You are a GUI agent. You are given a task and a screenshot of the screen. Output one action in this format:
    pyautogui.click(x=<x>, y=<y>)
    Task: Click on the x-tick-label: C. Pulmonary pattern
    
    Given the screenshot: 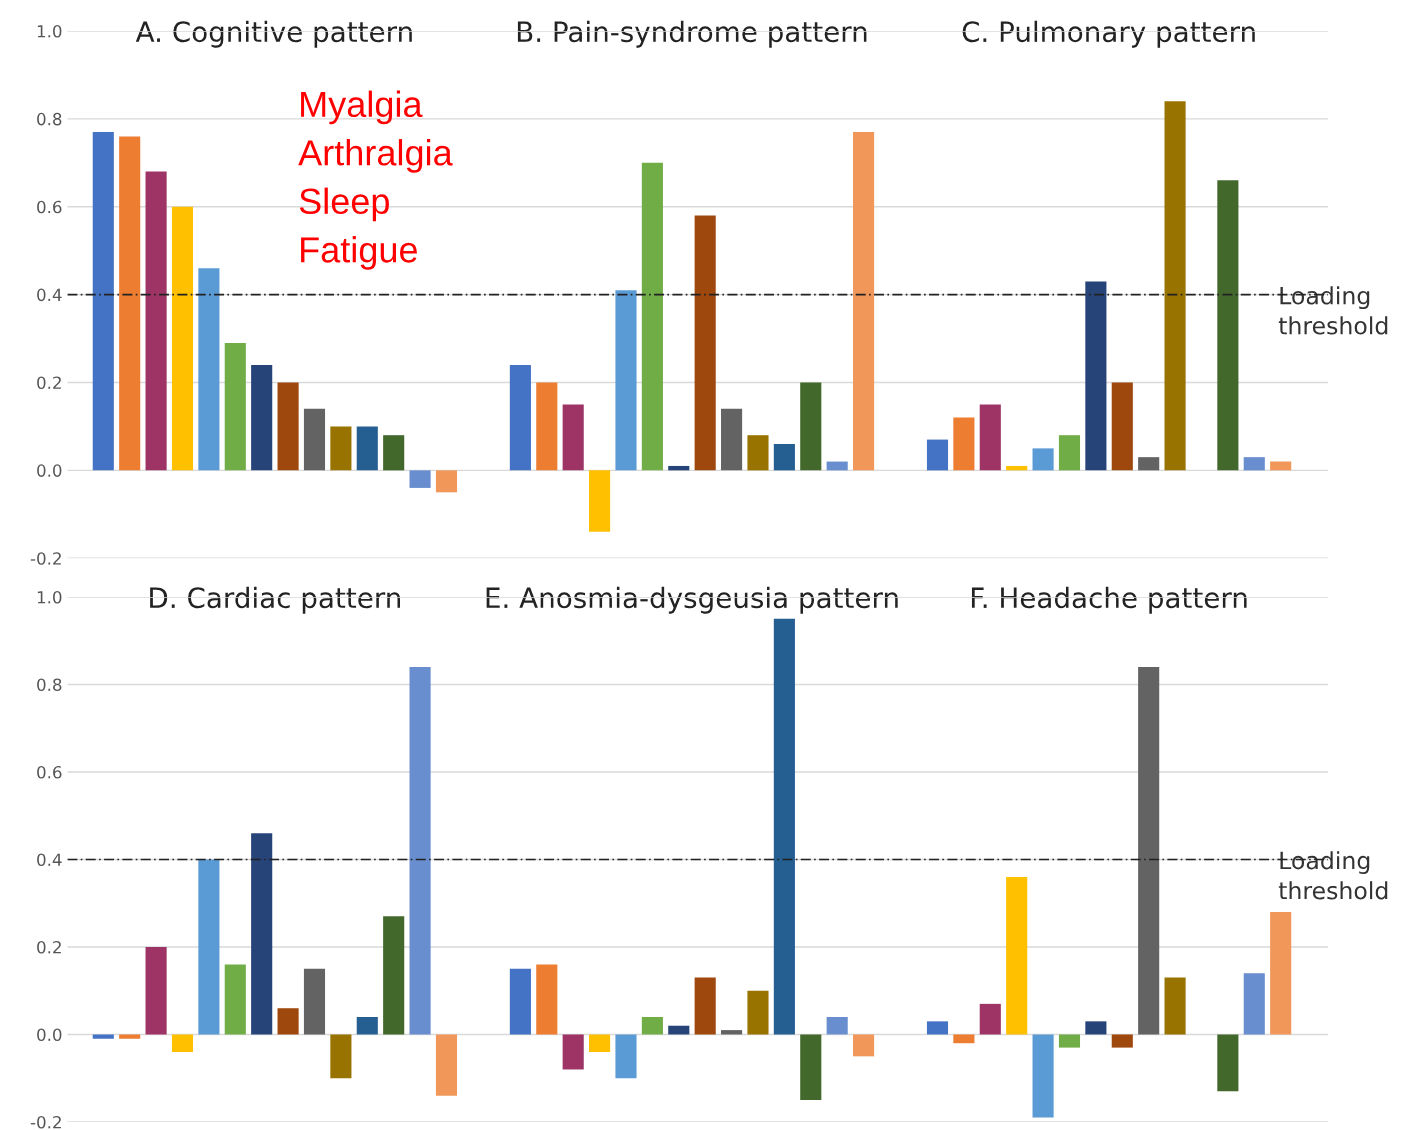 What is the action you would take?
    pyautogui.click(x=1108, y=34)
    